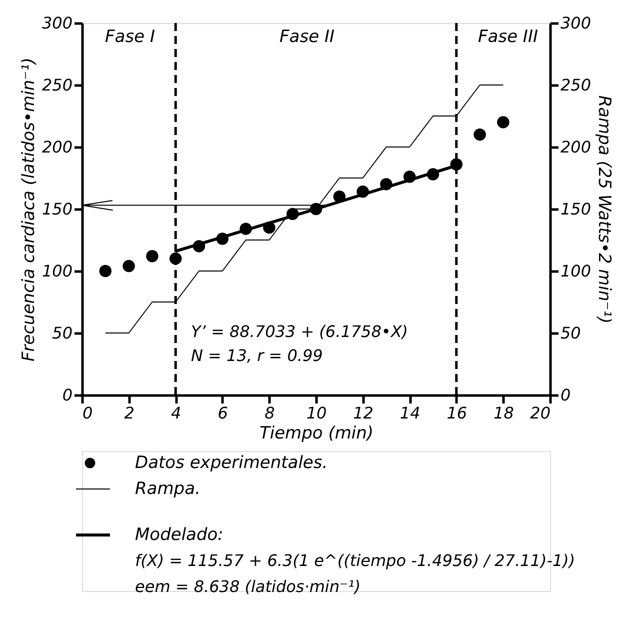 This screenshot has width=639, height=636. What do you see at coordinates (316, 413) in the screenshot?
I see `x-tick-label: 10` at bounding box center [316, 413].